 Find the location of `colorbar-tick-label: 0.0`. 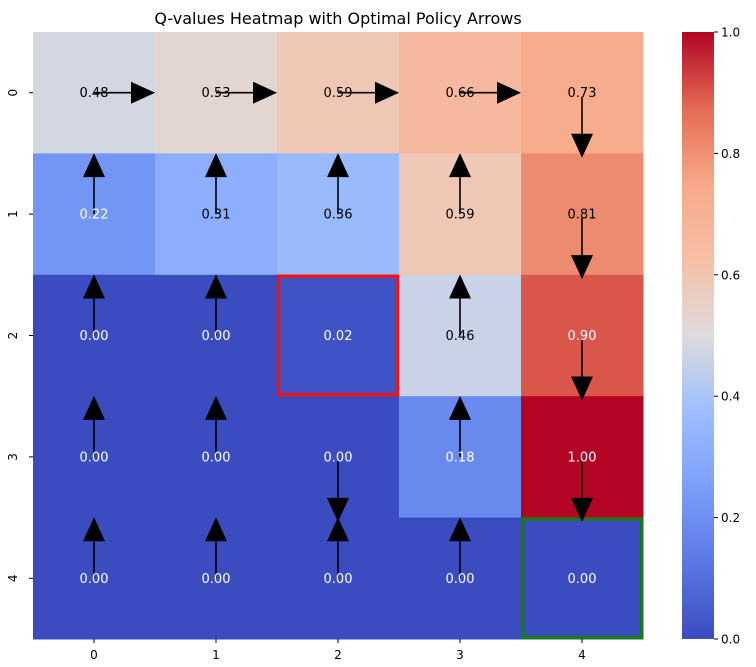

colorbar-tick-label: 0.0 is located at coordinates (730, 640).